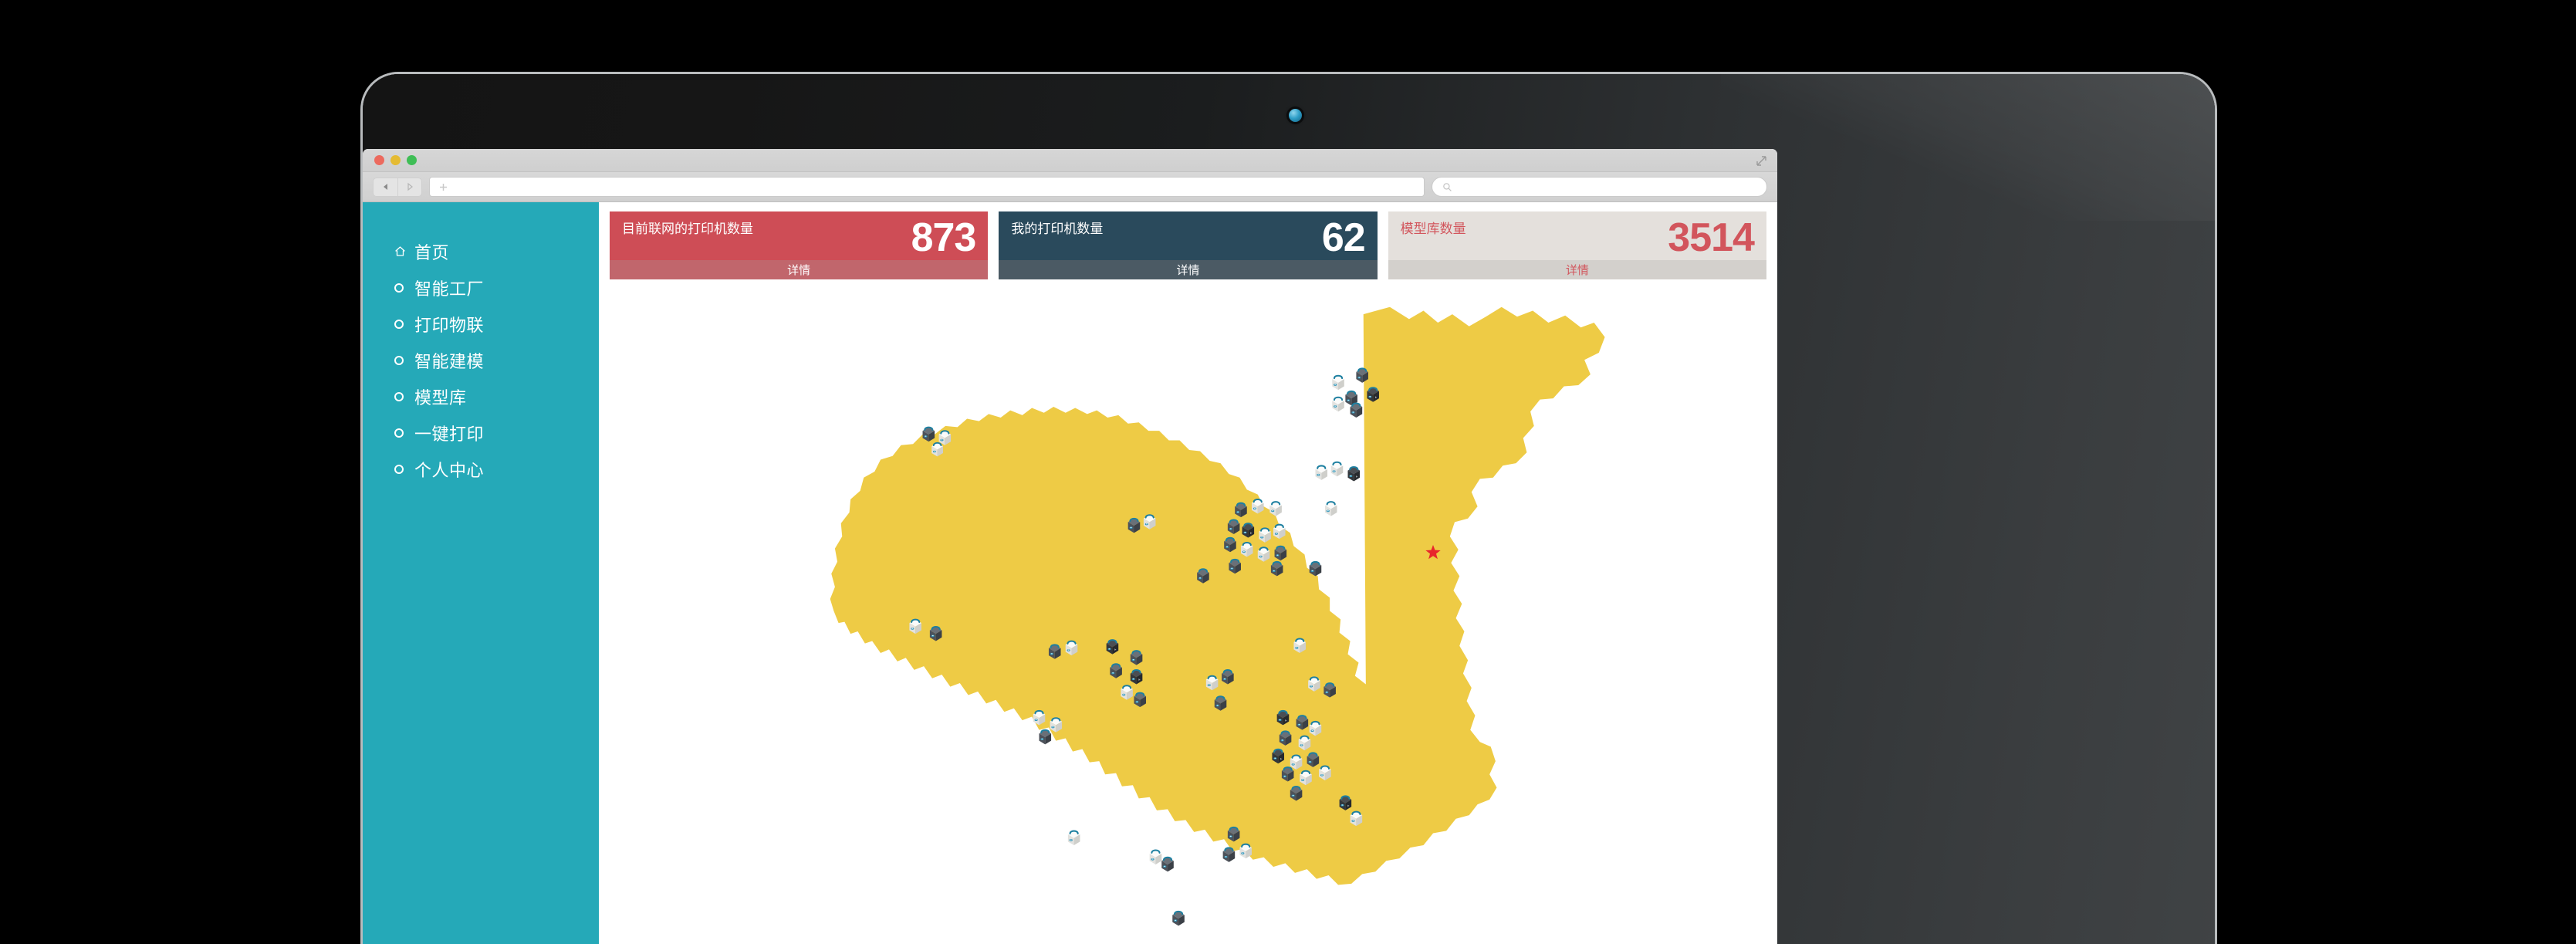 The height and width of the screenshot is (944, 2576). I want to click on sidebar-item-user-center: 个人中心, so click(481, 469).